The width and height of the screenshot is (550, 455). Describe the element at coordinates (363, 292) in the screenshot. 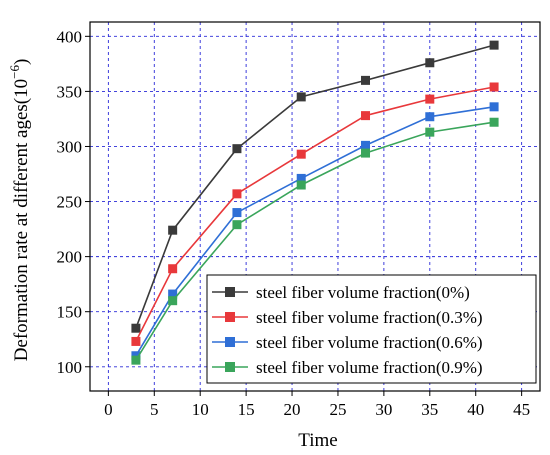

I see `legend-label: steel fiber volume fraction(0%)` at that location.